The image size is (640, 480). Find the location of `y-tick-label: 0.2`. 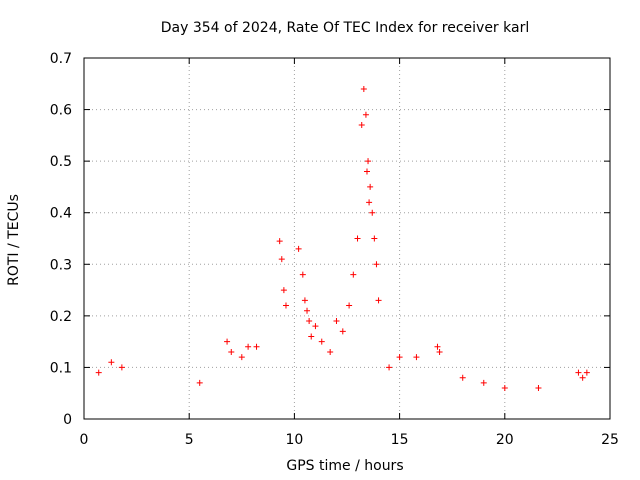

y-tick-label: 0.2 is located at coordinates (61, 317).